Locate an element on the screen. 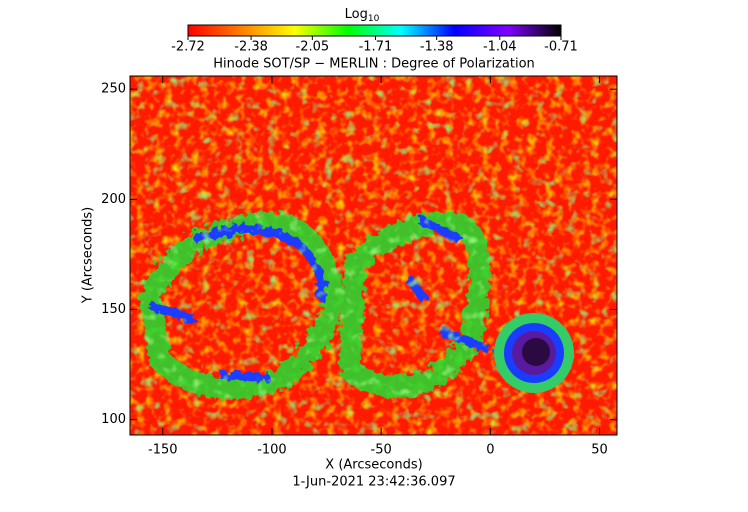 This screenshot has height=512, width=748. colorbar-tick-label: -2.05 is located at coordinates (313, 47).